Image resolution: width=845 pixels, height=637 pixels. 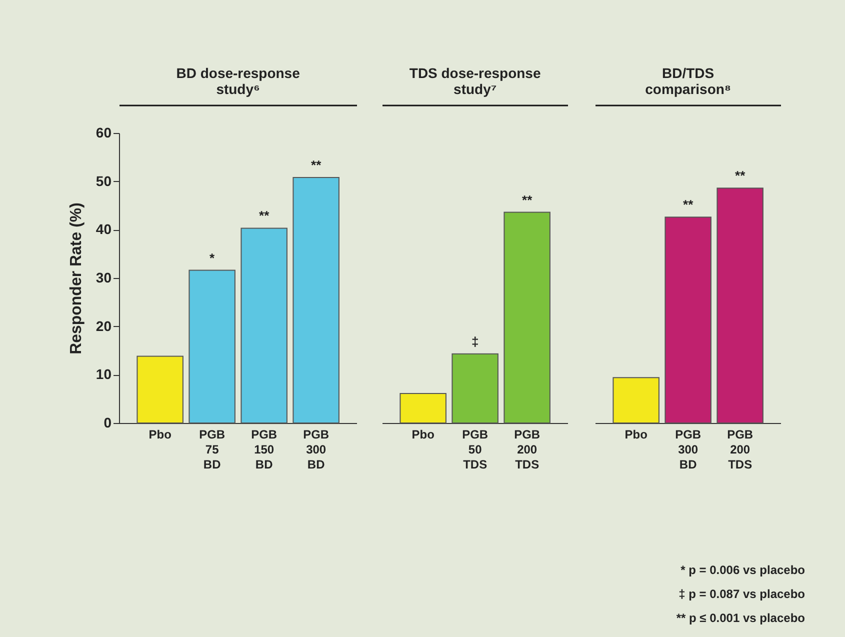 What do you see at coordinates (104, 132) in the screenshot?
I see `y-tick-label: 60` at bounding box center [104, 132].